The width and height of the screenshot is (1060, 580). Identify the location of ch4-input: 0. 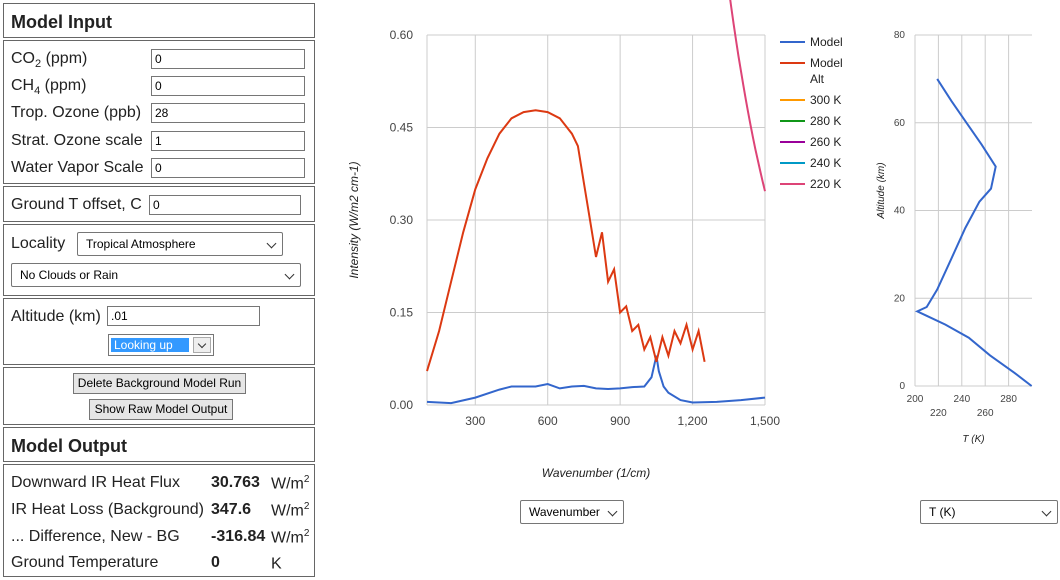
(228, 86).